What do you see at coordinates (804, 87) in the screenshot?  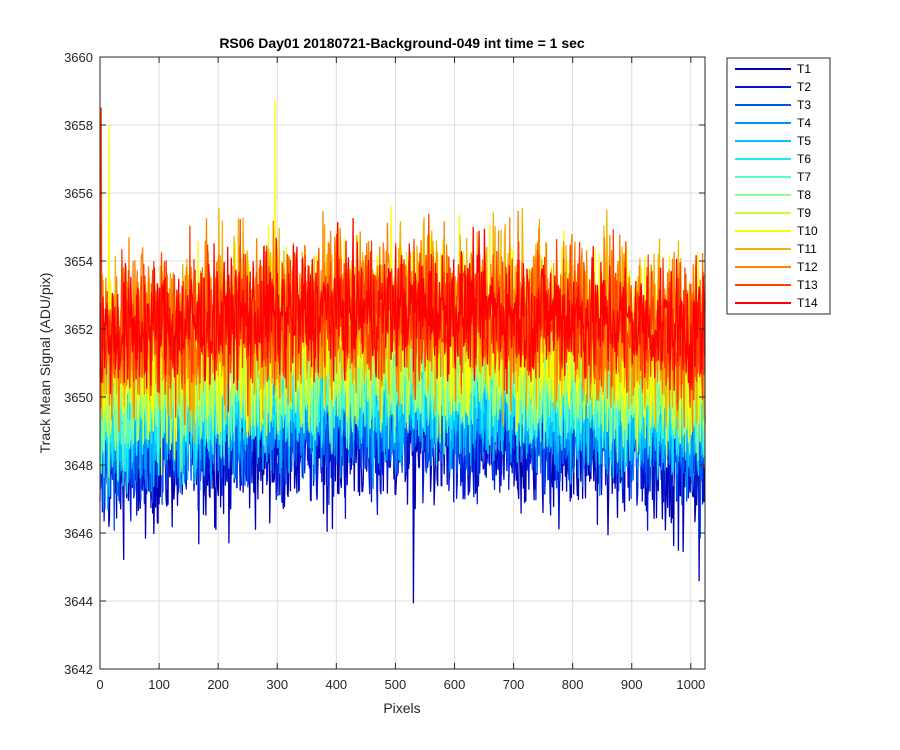 I see `legend-label-t2: T2` at bounding box center [804, 87].